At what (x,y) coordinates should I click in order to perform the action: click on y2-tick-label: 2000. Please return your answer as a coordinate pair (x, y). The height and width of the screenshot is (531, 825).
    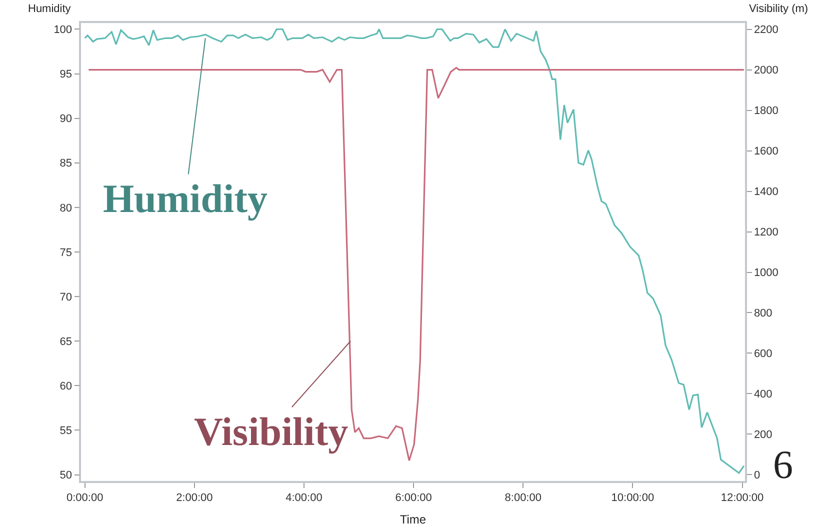
    Looking at the image, I should click on (766, 70).